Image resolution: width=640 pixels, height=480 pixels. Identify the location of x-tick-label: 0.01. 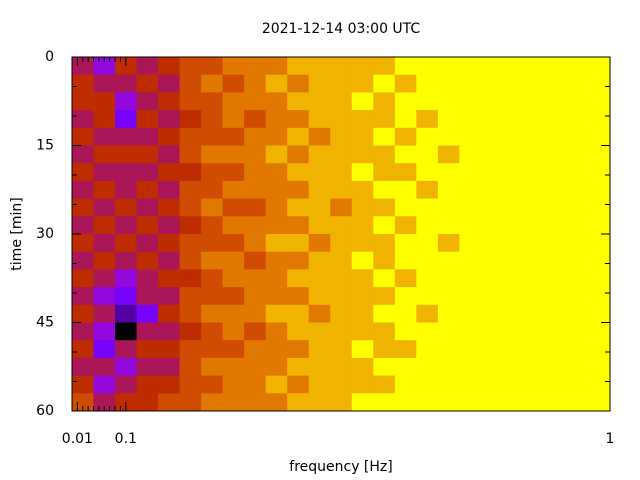
(77, 439).